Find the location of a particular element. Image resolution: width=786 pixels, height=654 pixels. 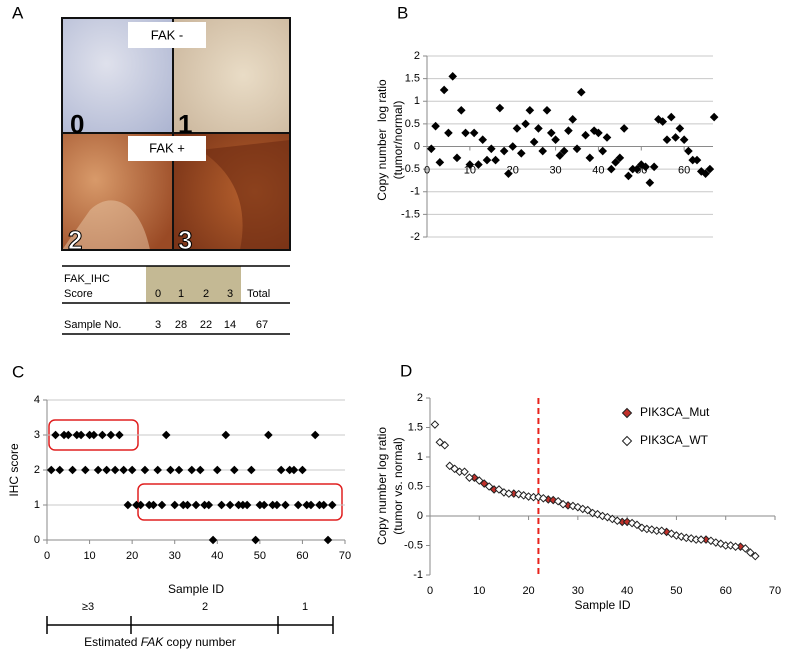

y-tick-label: 3 is located at coordinates (37, 435).